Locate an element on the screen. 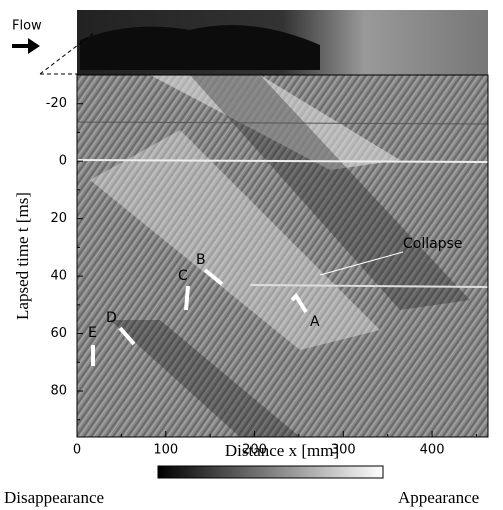 This screenshot has width=503, height=510. x-tick-label: 300 is located at coordinates (343, 450).